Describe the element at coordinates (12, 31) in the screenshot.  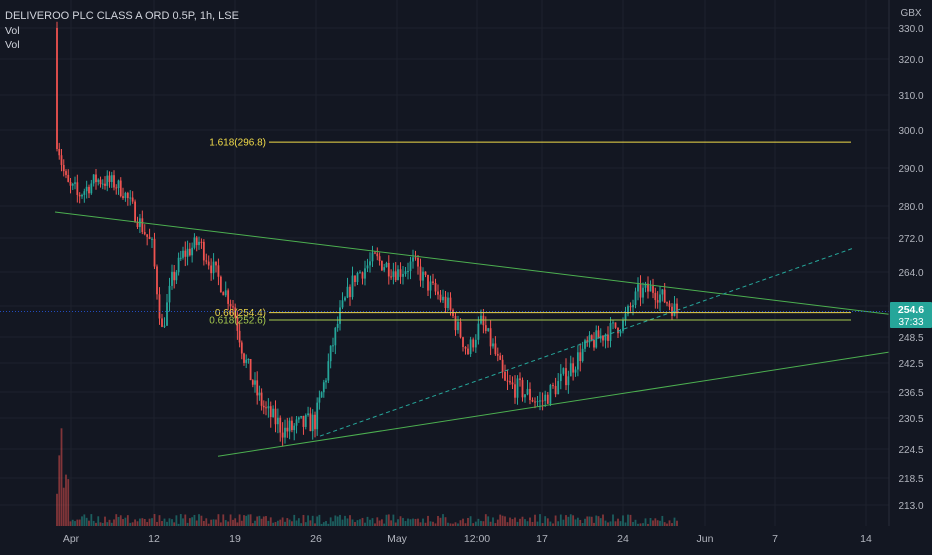
I see `indicator-volume-1: Vol` at that location.